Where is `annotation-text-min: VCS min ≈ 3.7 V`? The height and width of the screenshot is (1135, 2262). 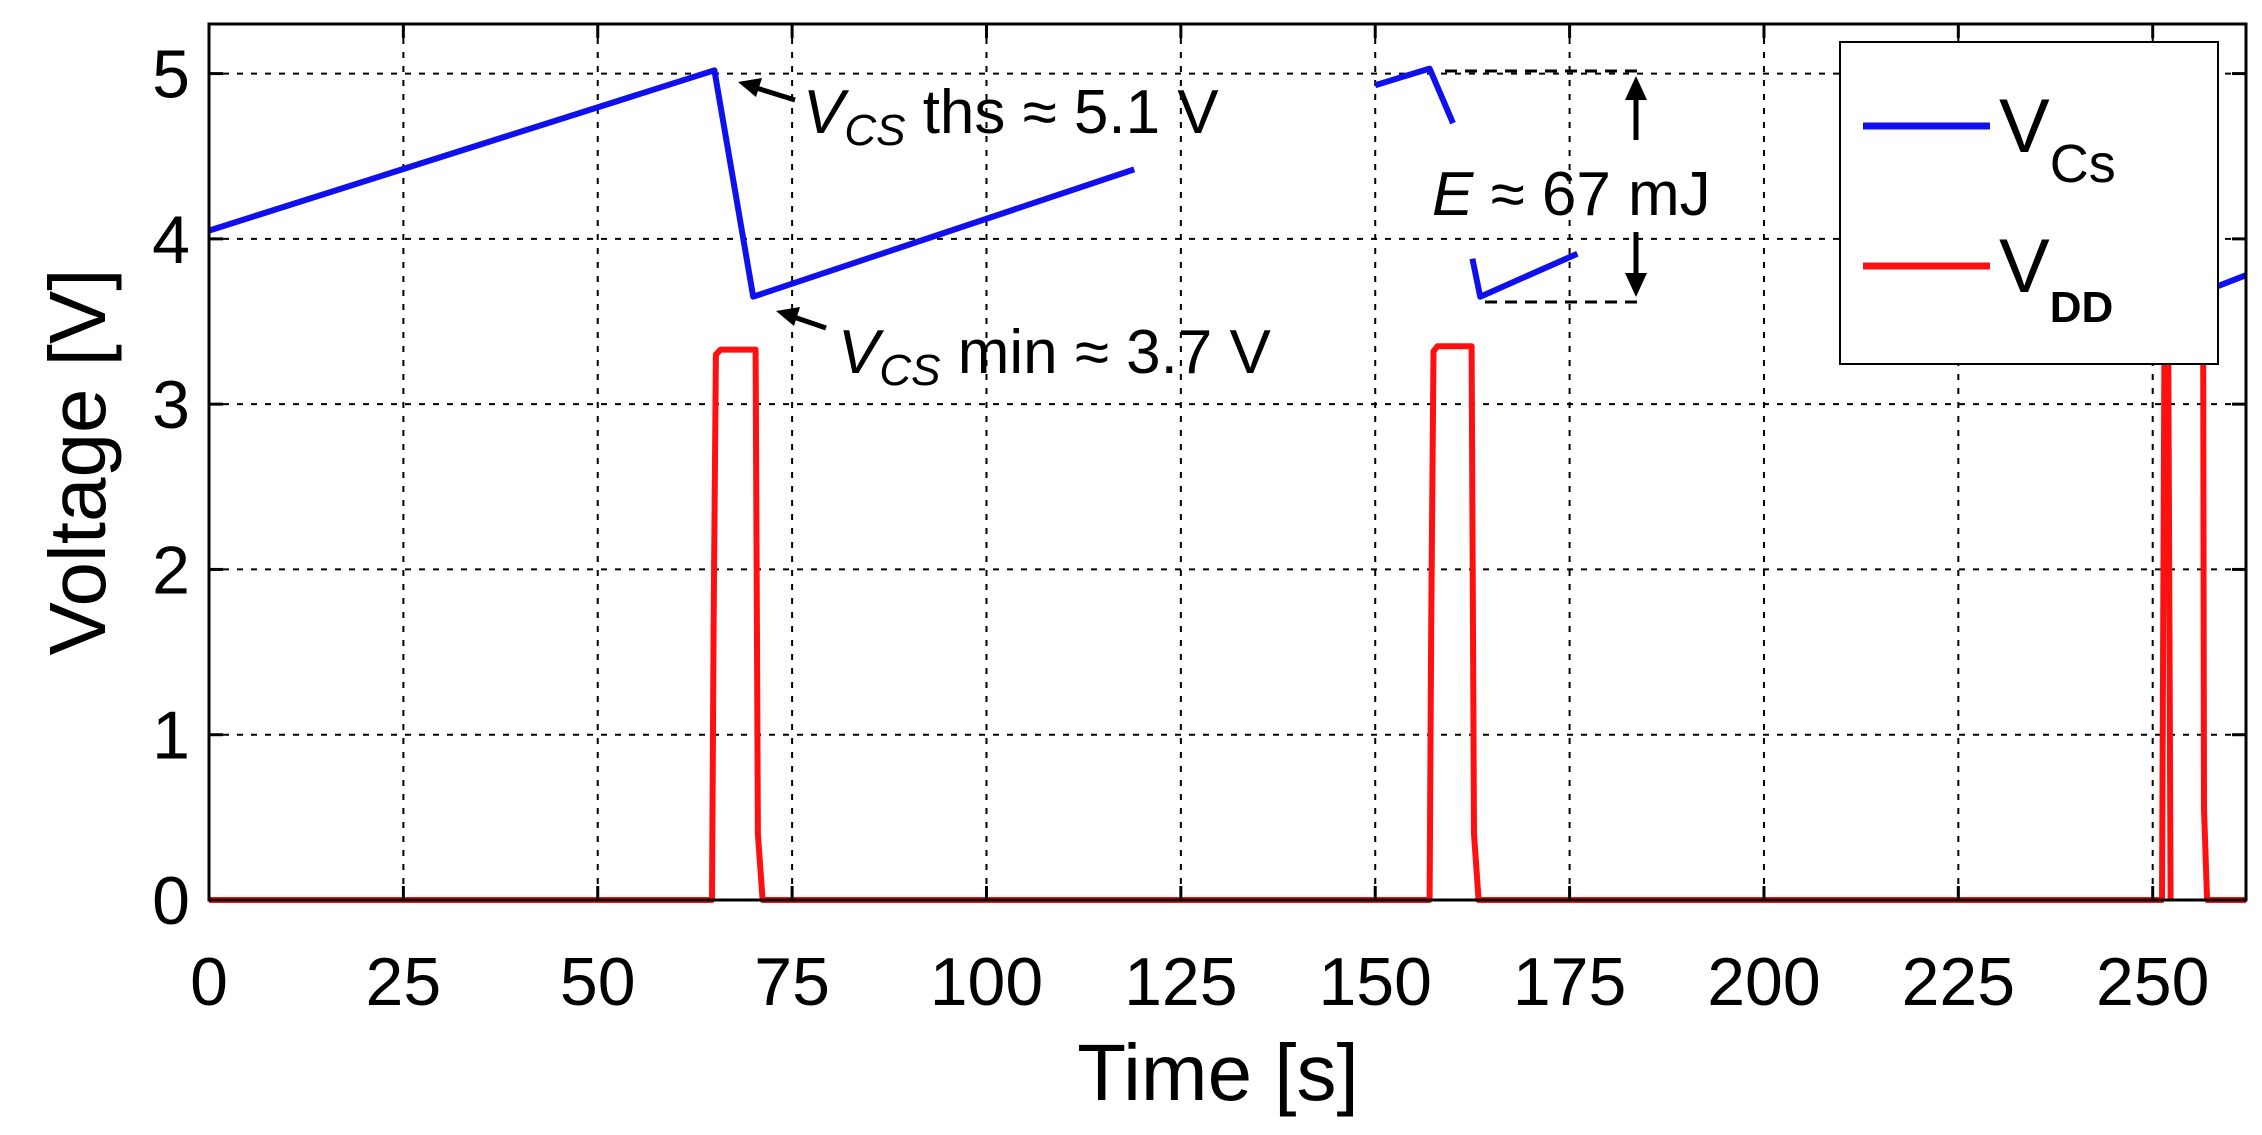
annotation-text-min: VCS min ≈ 3.7 V is located at coordinates (1055, 356).